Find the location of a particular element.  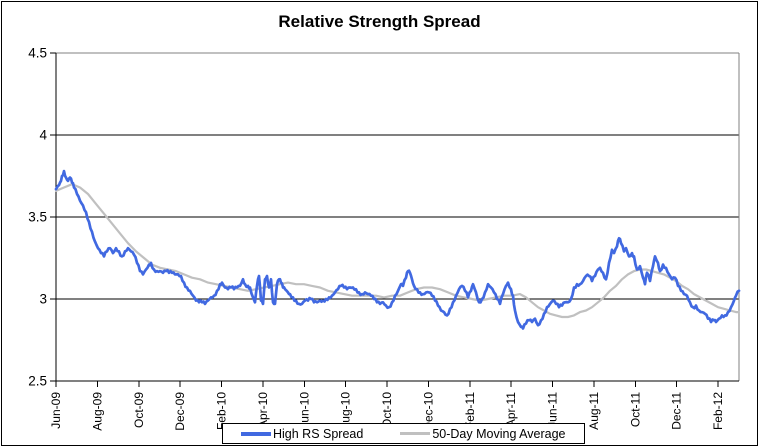

legend-label-moving-average: 50-Day Moving Average is located at coordinates (499, 433).